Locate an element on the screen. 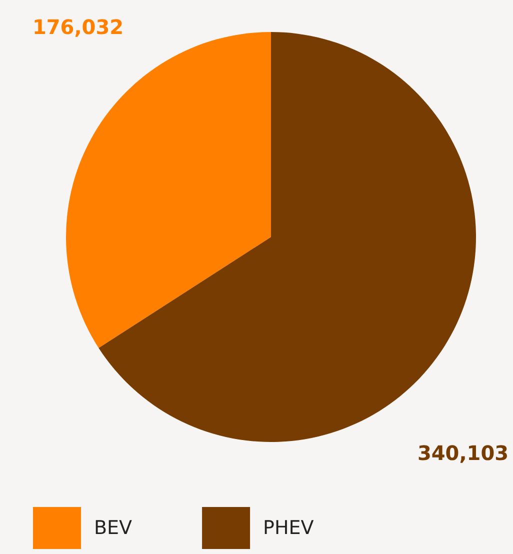 Image resolution: width=513 pixels, height=554 pixels. legend-label: PHEV is located at coordinates (288, 528).